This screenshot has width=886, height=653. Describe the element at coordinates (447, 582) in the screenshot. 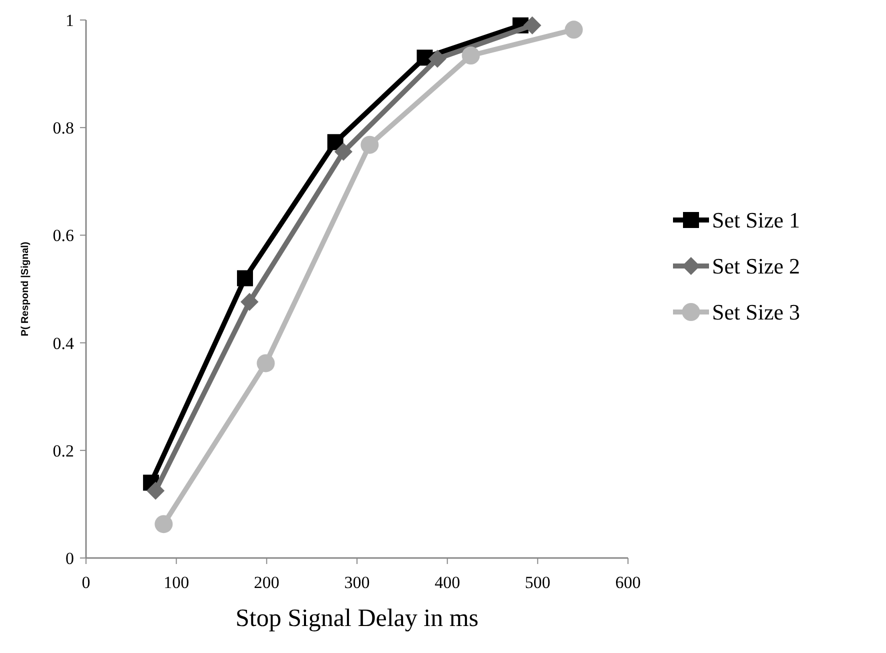

I see `x-tick-label: 400` at that location.